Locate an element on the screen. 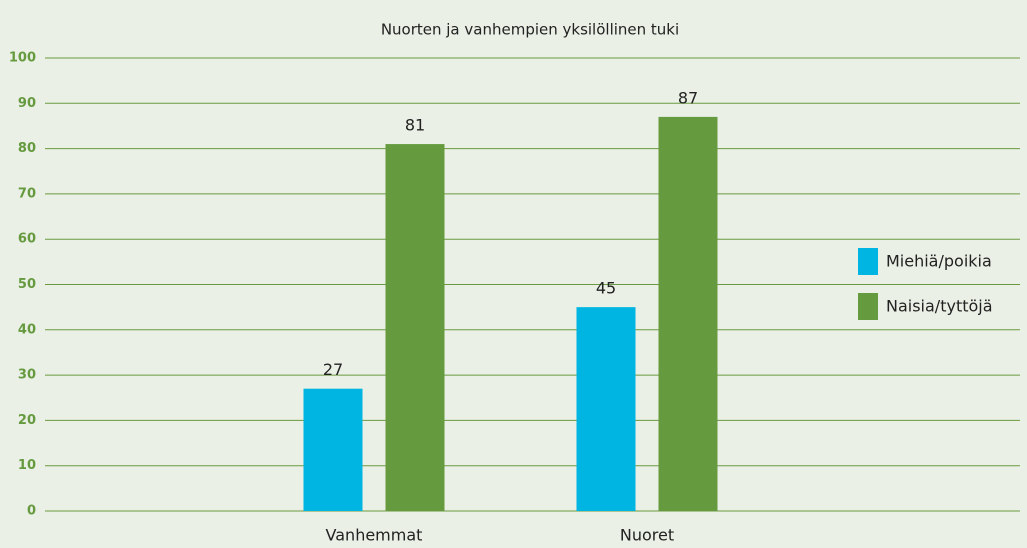 Image resolution: width=1027 pixels, height=548 pixels. y-tick-label: 20 is located at coordinates (27, 420).